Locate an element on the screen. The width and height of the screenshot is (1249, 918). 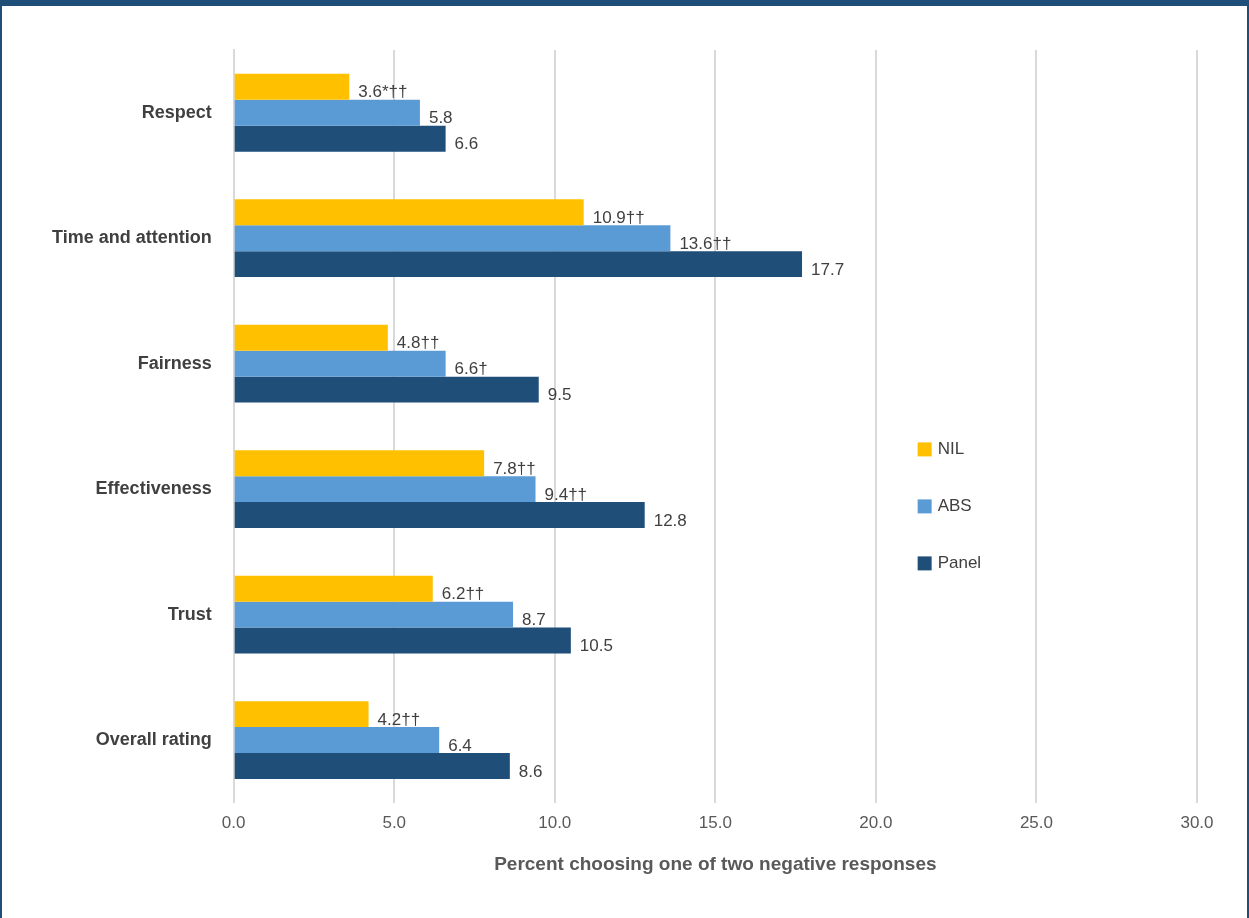
y-tick-label: Effectiveness is located at coordinates (153, 488).